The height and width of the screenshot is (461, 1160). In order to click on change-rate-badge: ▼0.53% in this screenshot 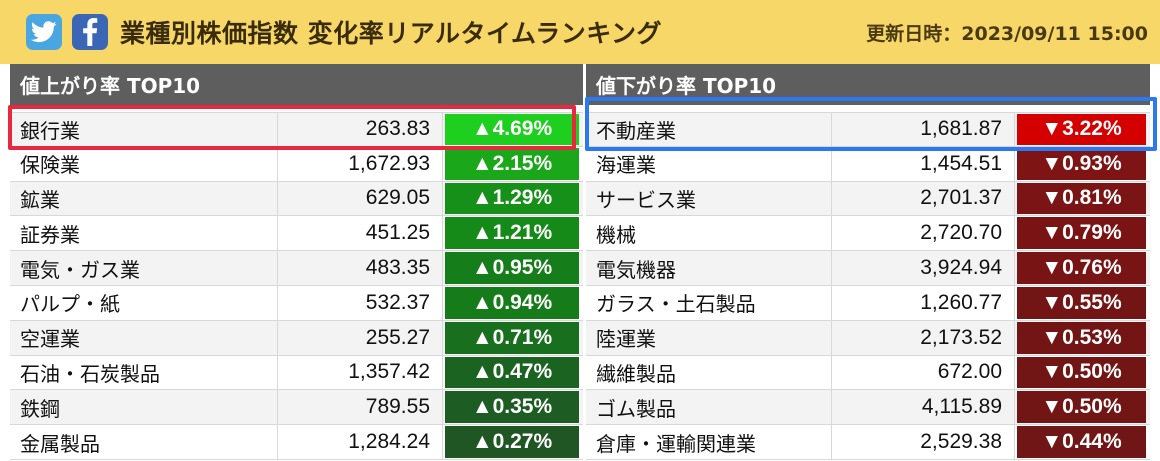, I will do `click(1081, 337)`.